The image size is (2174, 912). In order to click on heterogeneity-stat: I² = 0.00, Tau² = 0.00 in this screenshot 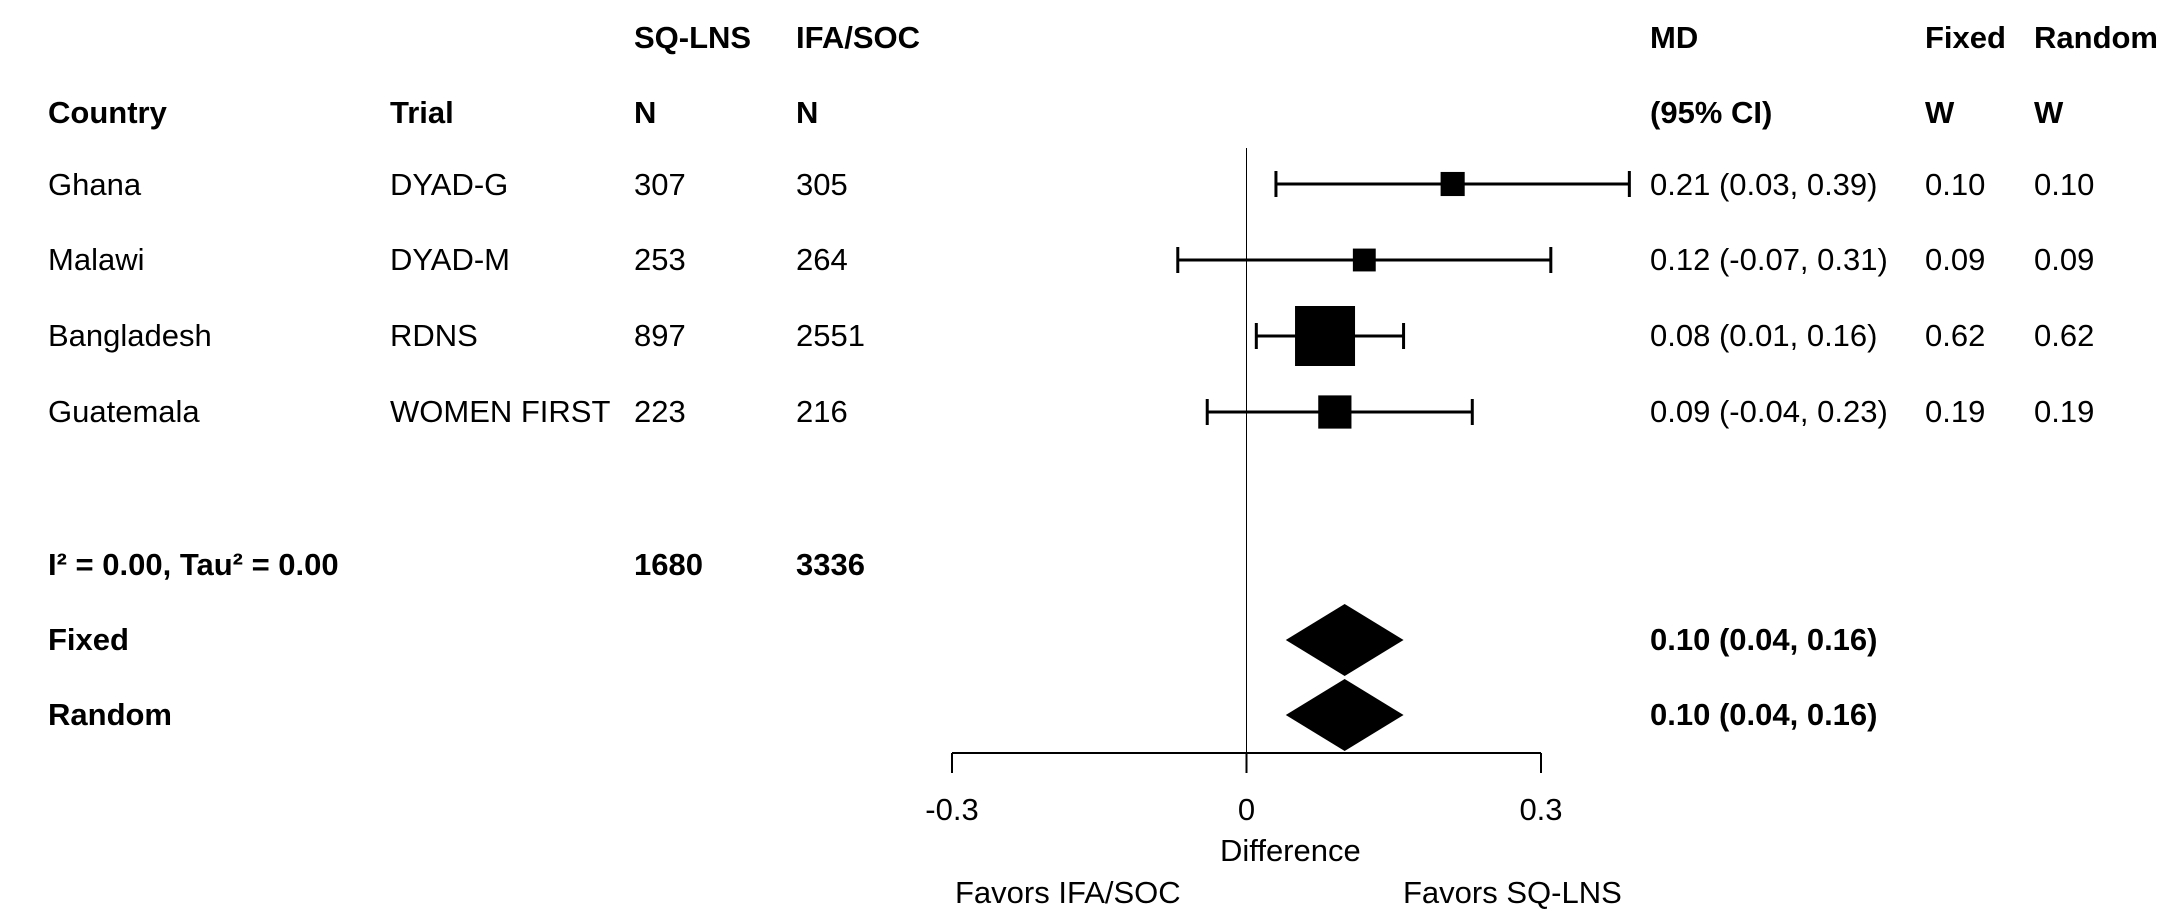, I will do `click(193, 564)`.